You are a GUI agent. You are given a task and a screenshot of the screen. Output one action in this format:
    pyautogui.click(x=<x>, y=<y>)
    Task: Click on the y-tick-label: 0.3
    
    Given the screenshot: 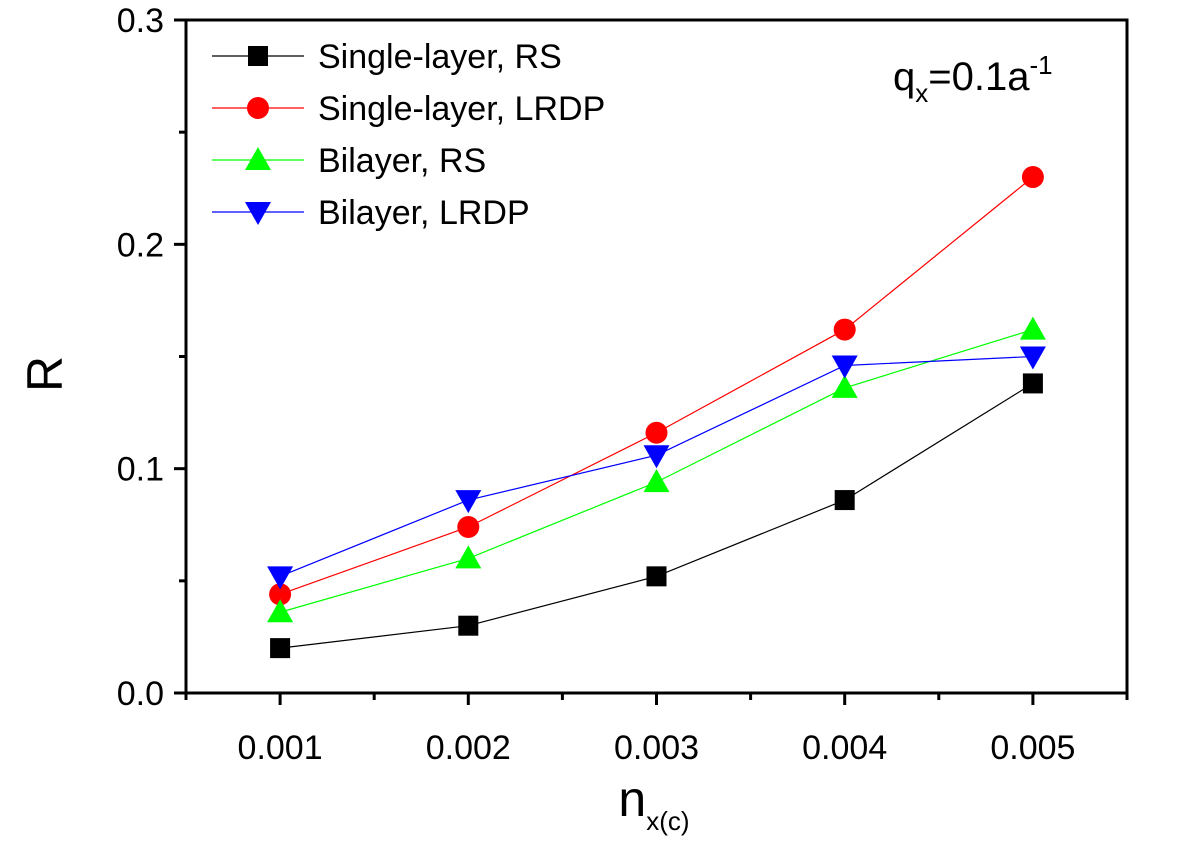 What is the action you would take?
    pyautogui.click(x=140, y=21)
    